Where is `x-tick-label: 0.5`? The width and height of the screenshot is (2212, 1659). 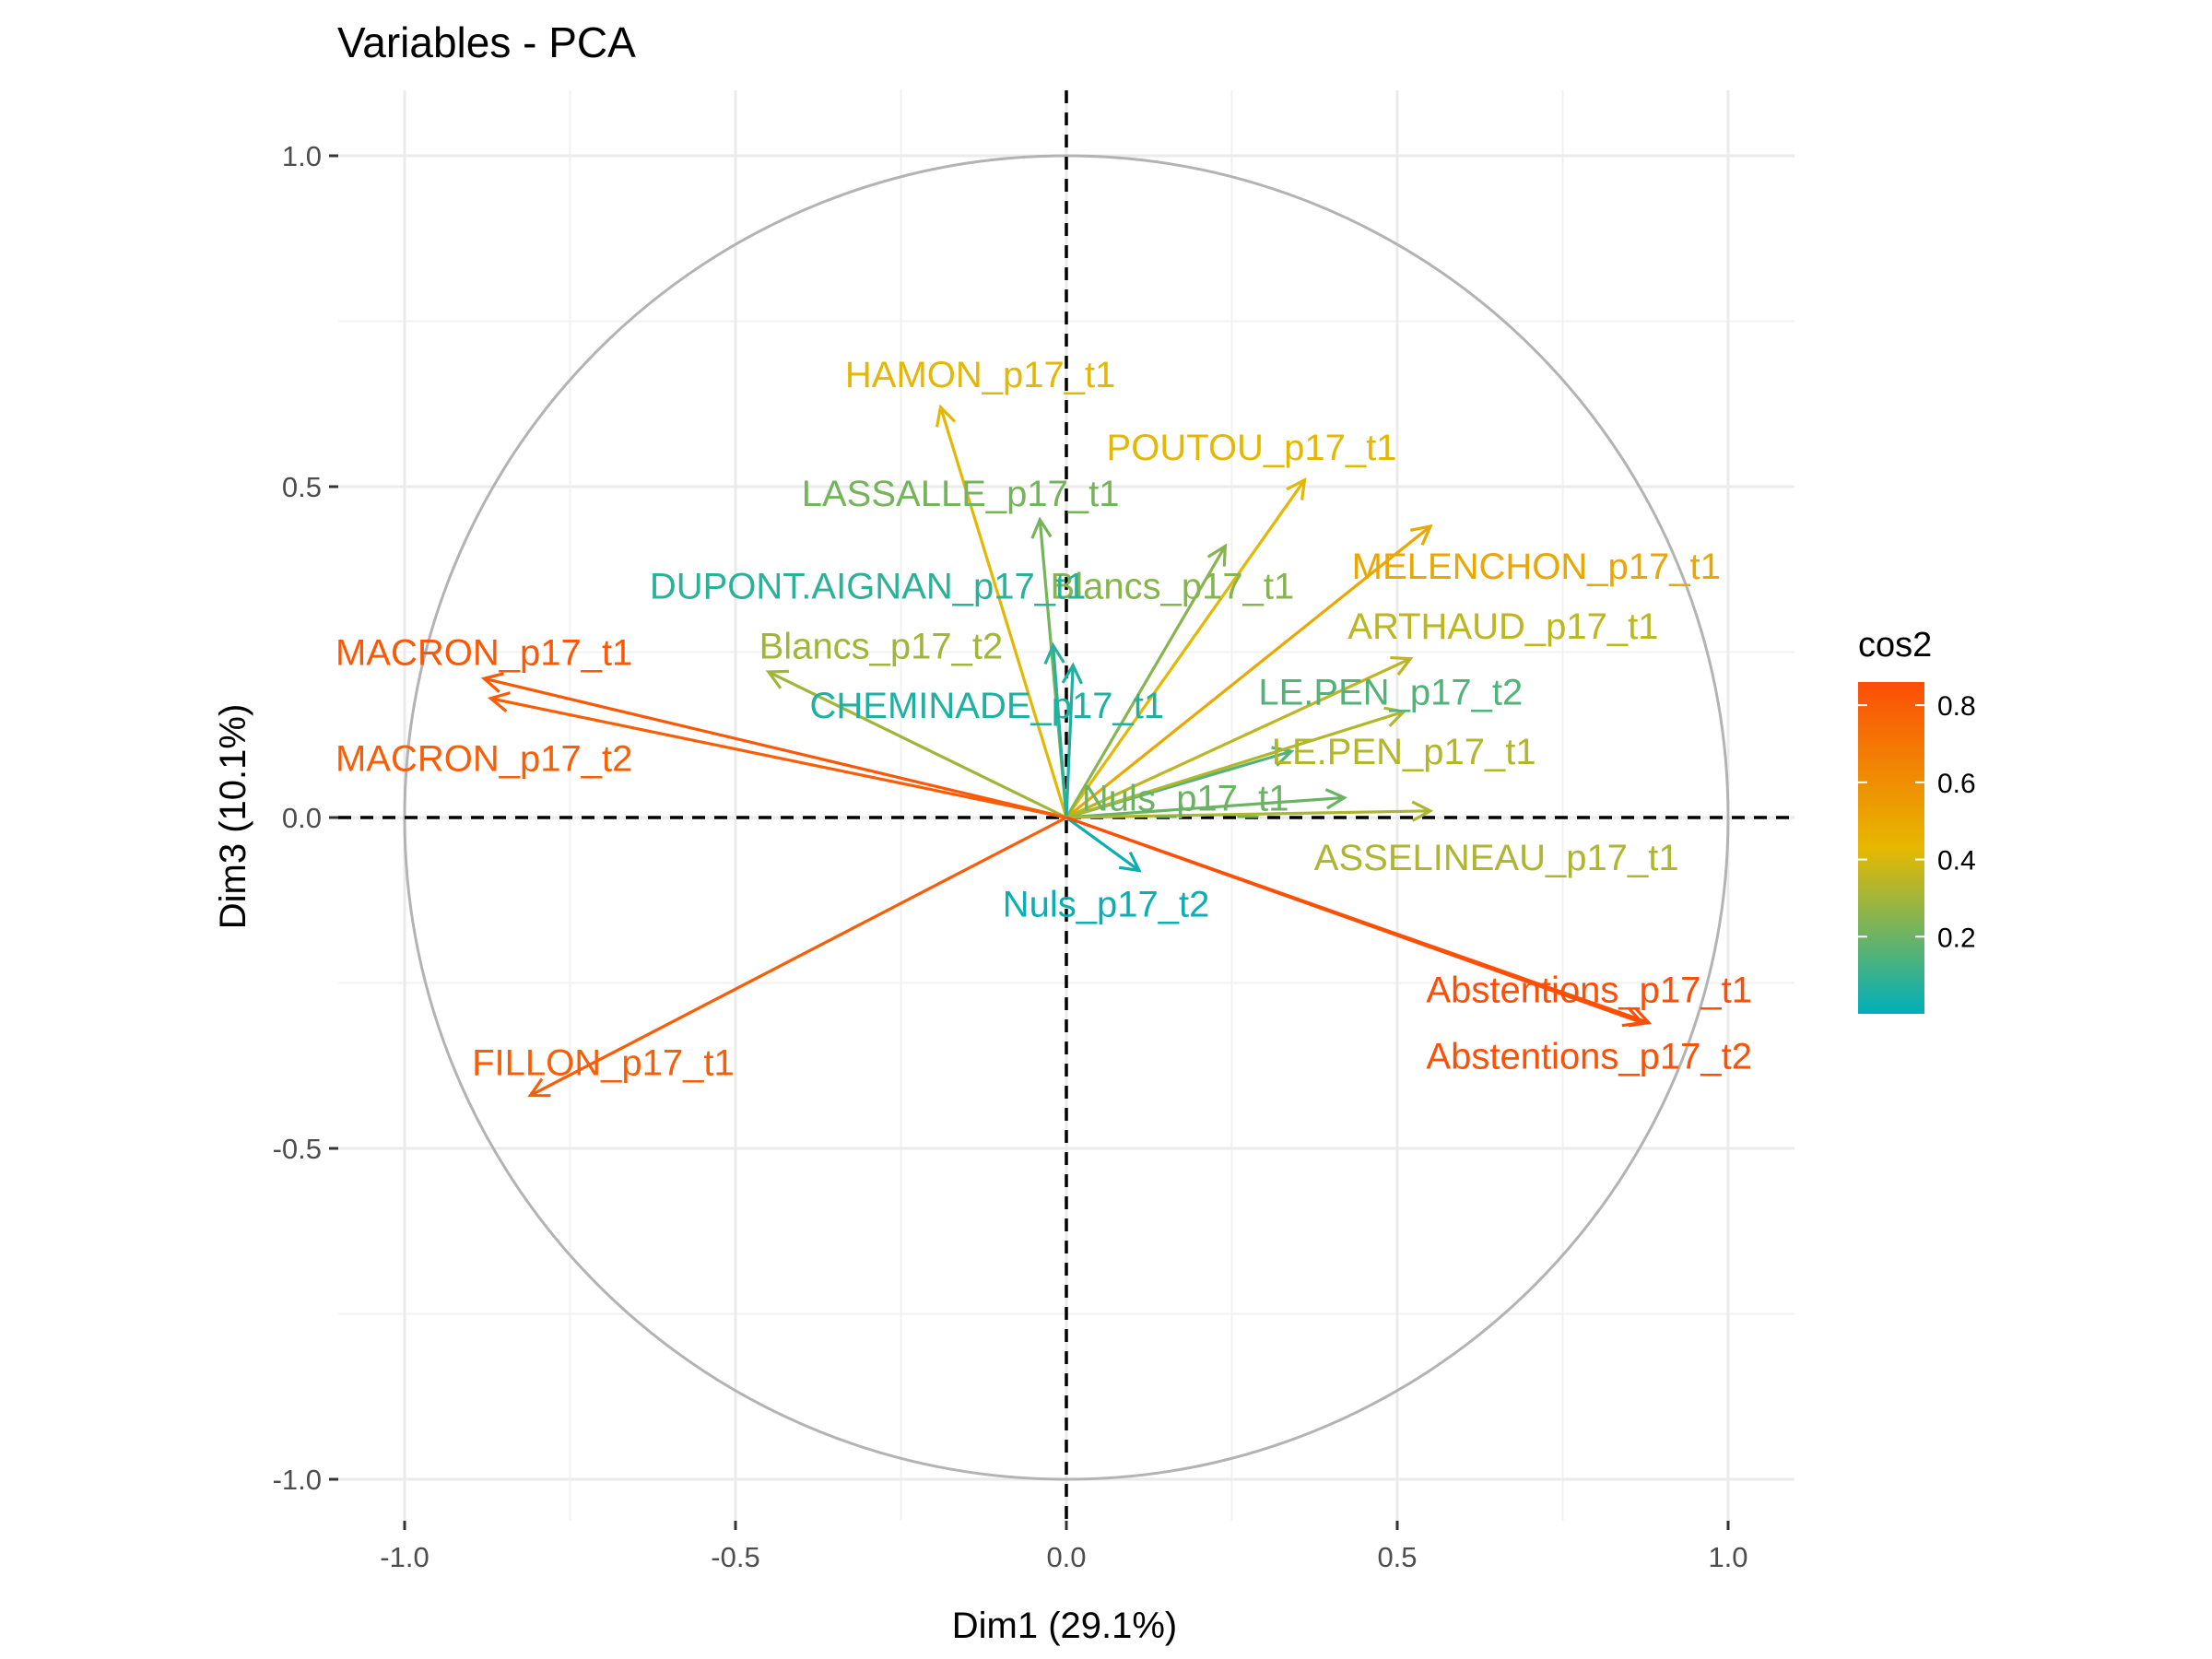 x-tick-label: 0.5 is located at coordinates (1397, 1557).